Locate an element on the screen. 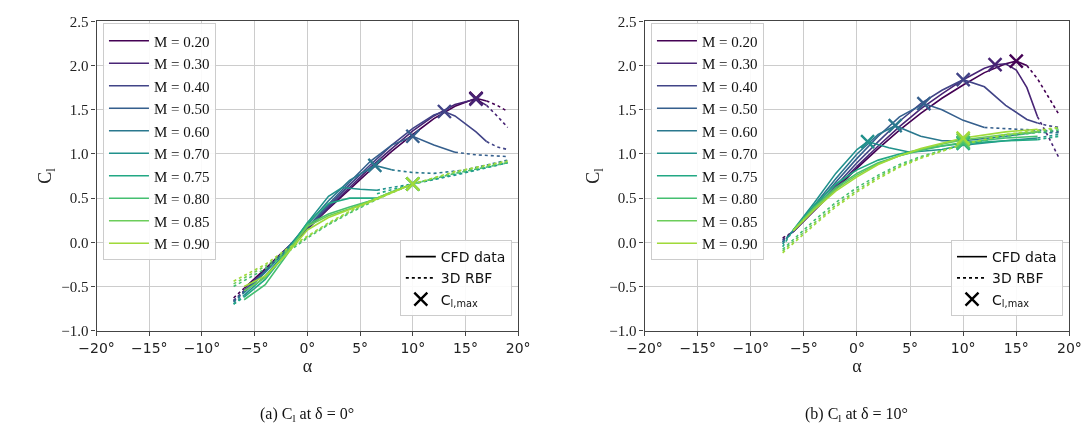 The height and width of the screenshot is (434, 1092). text: (b) C$_{l}$ at δ = 10° is located at coordinates (856, 415).